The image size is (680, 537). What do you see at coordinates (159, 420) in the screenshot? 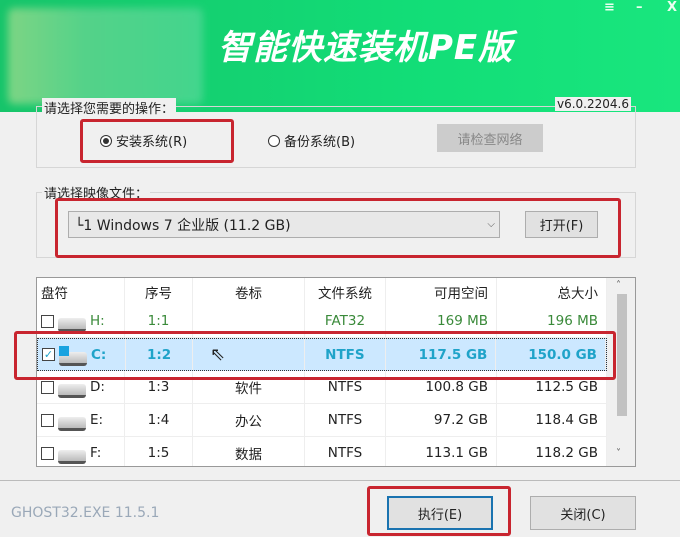
I see `index-cell: 1:4` at bounding box center [159, 420].